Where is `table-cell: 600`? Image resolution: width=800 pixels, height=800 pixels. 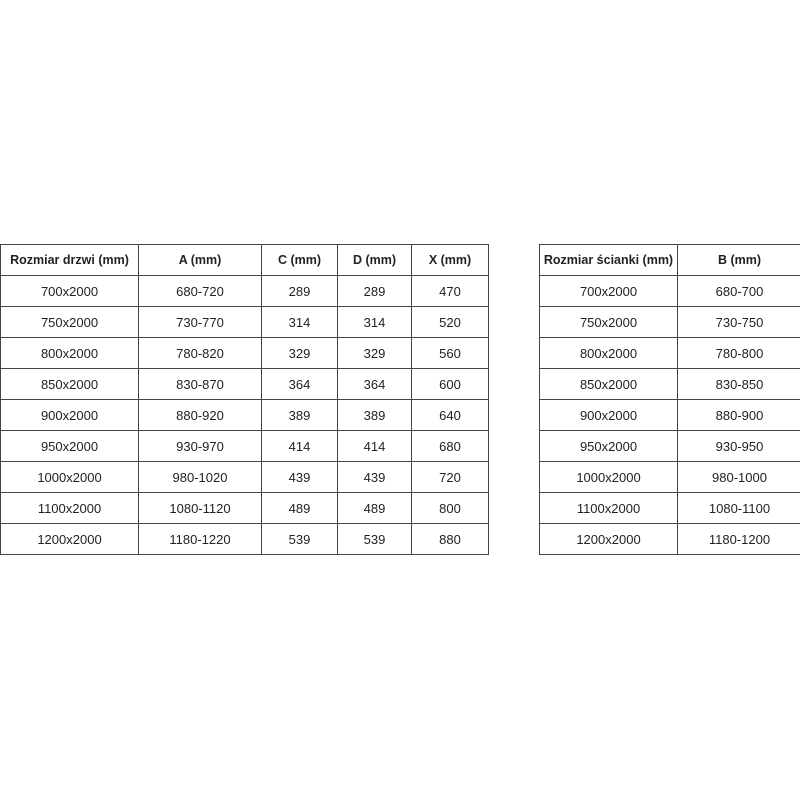
table-cell: 600 is located at coordinates (450, 384).